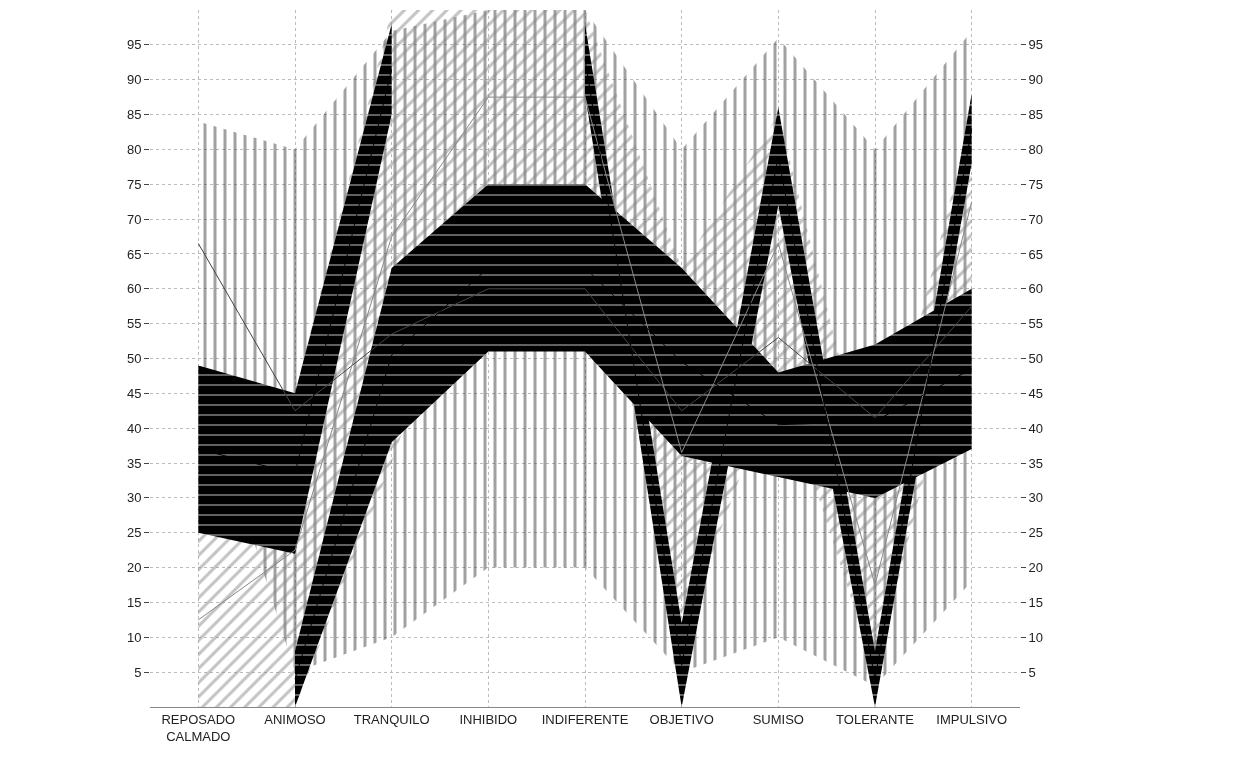 This screenshot has height=782, width=1240. Describe the element at coordinates (1036, 324) in the screenshot. I see `y2-tick-label: 55` at that location.